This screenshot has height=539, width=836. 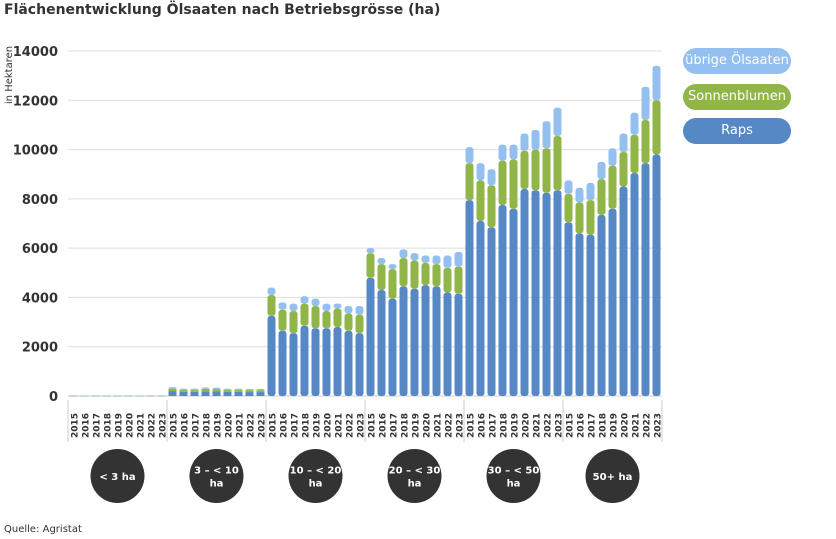 I want to click on bar-brigelsaaten-3-2020, so click(x=425, y=259).